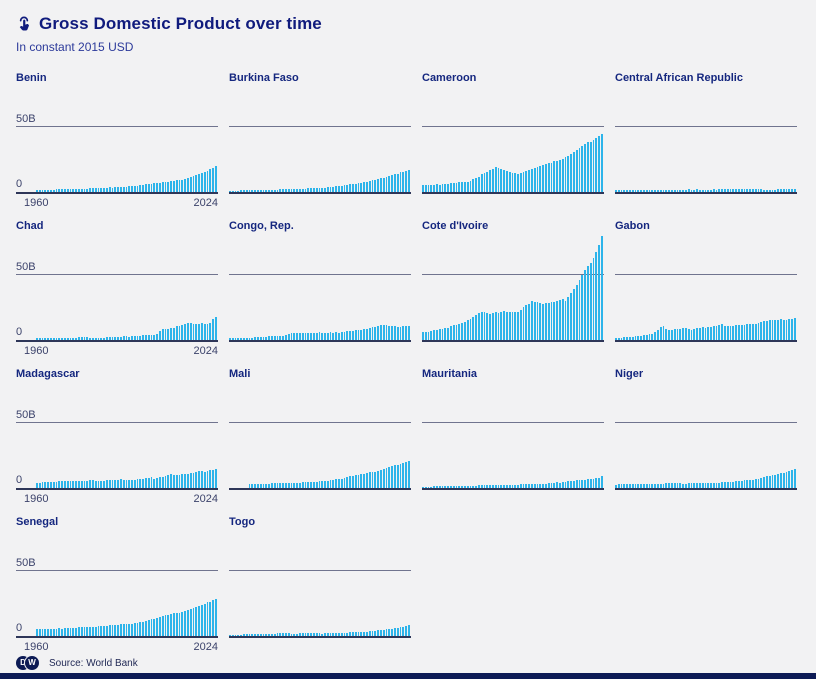  Describe the element at coordinates (313, 336) in the screenshot. I see `bar-congo-rep-1990` at that location.